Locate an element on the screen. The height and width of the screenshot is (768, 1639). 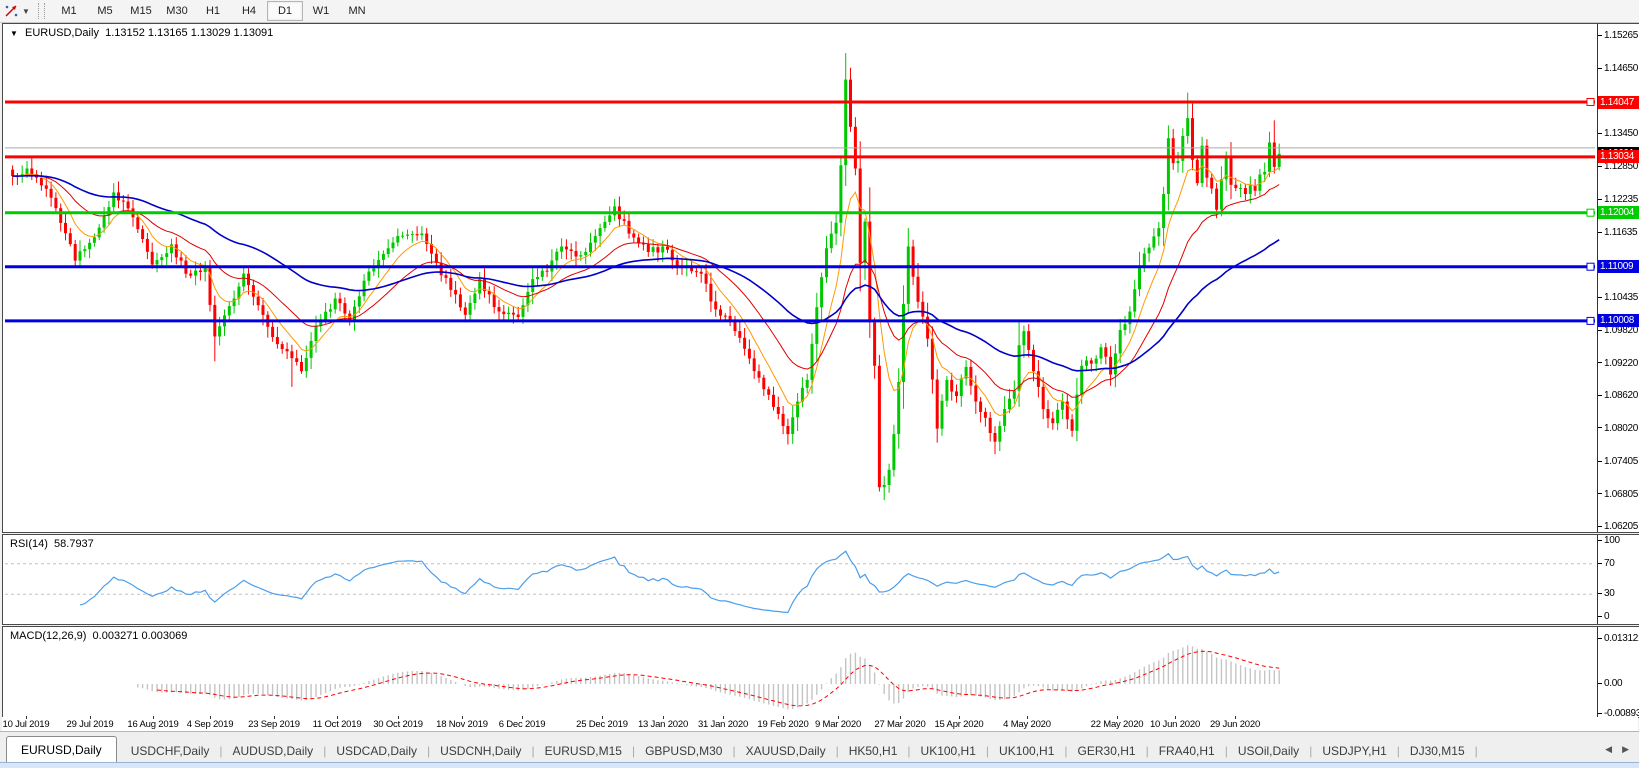
chart-tab-gbpusd-m30: GBPUSD,M30 is located at coordinates (684, 751).